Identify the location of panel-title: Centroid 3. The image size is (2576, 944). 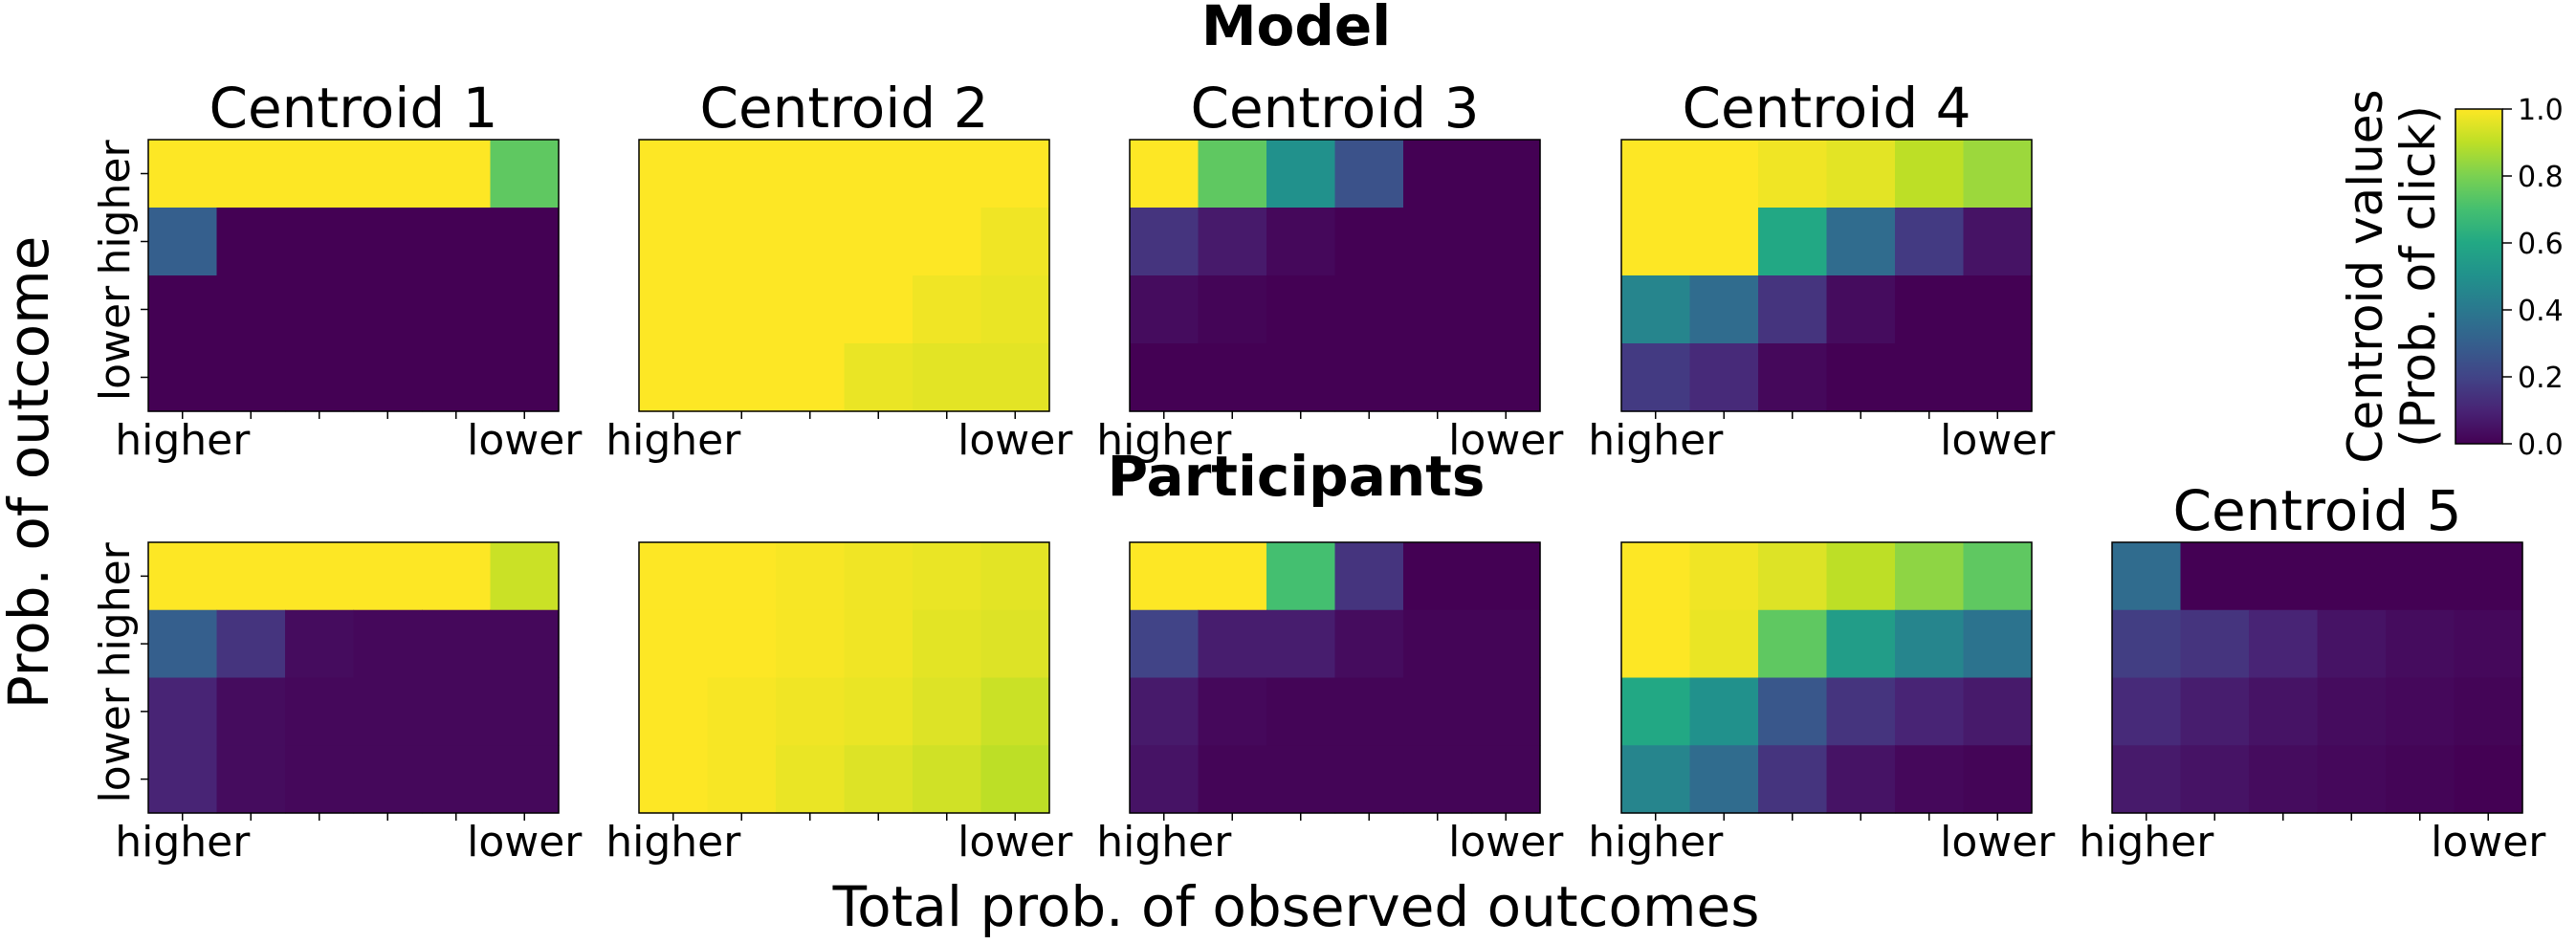
(1335, 109).